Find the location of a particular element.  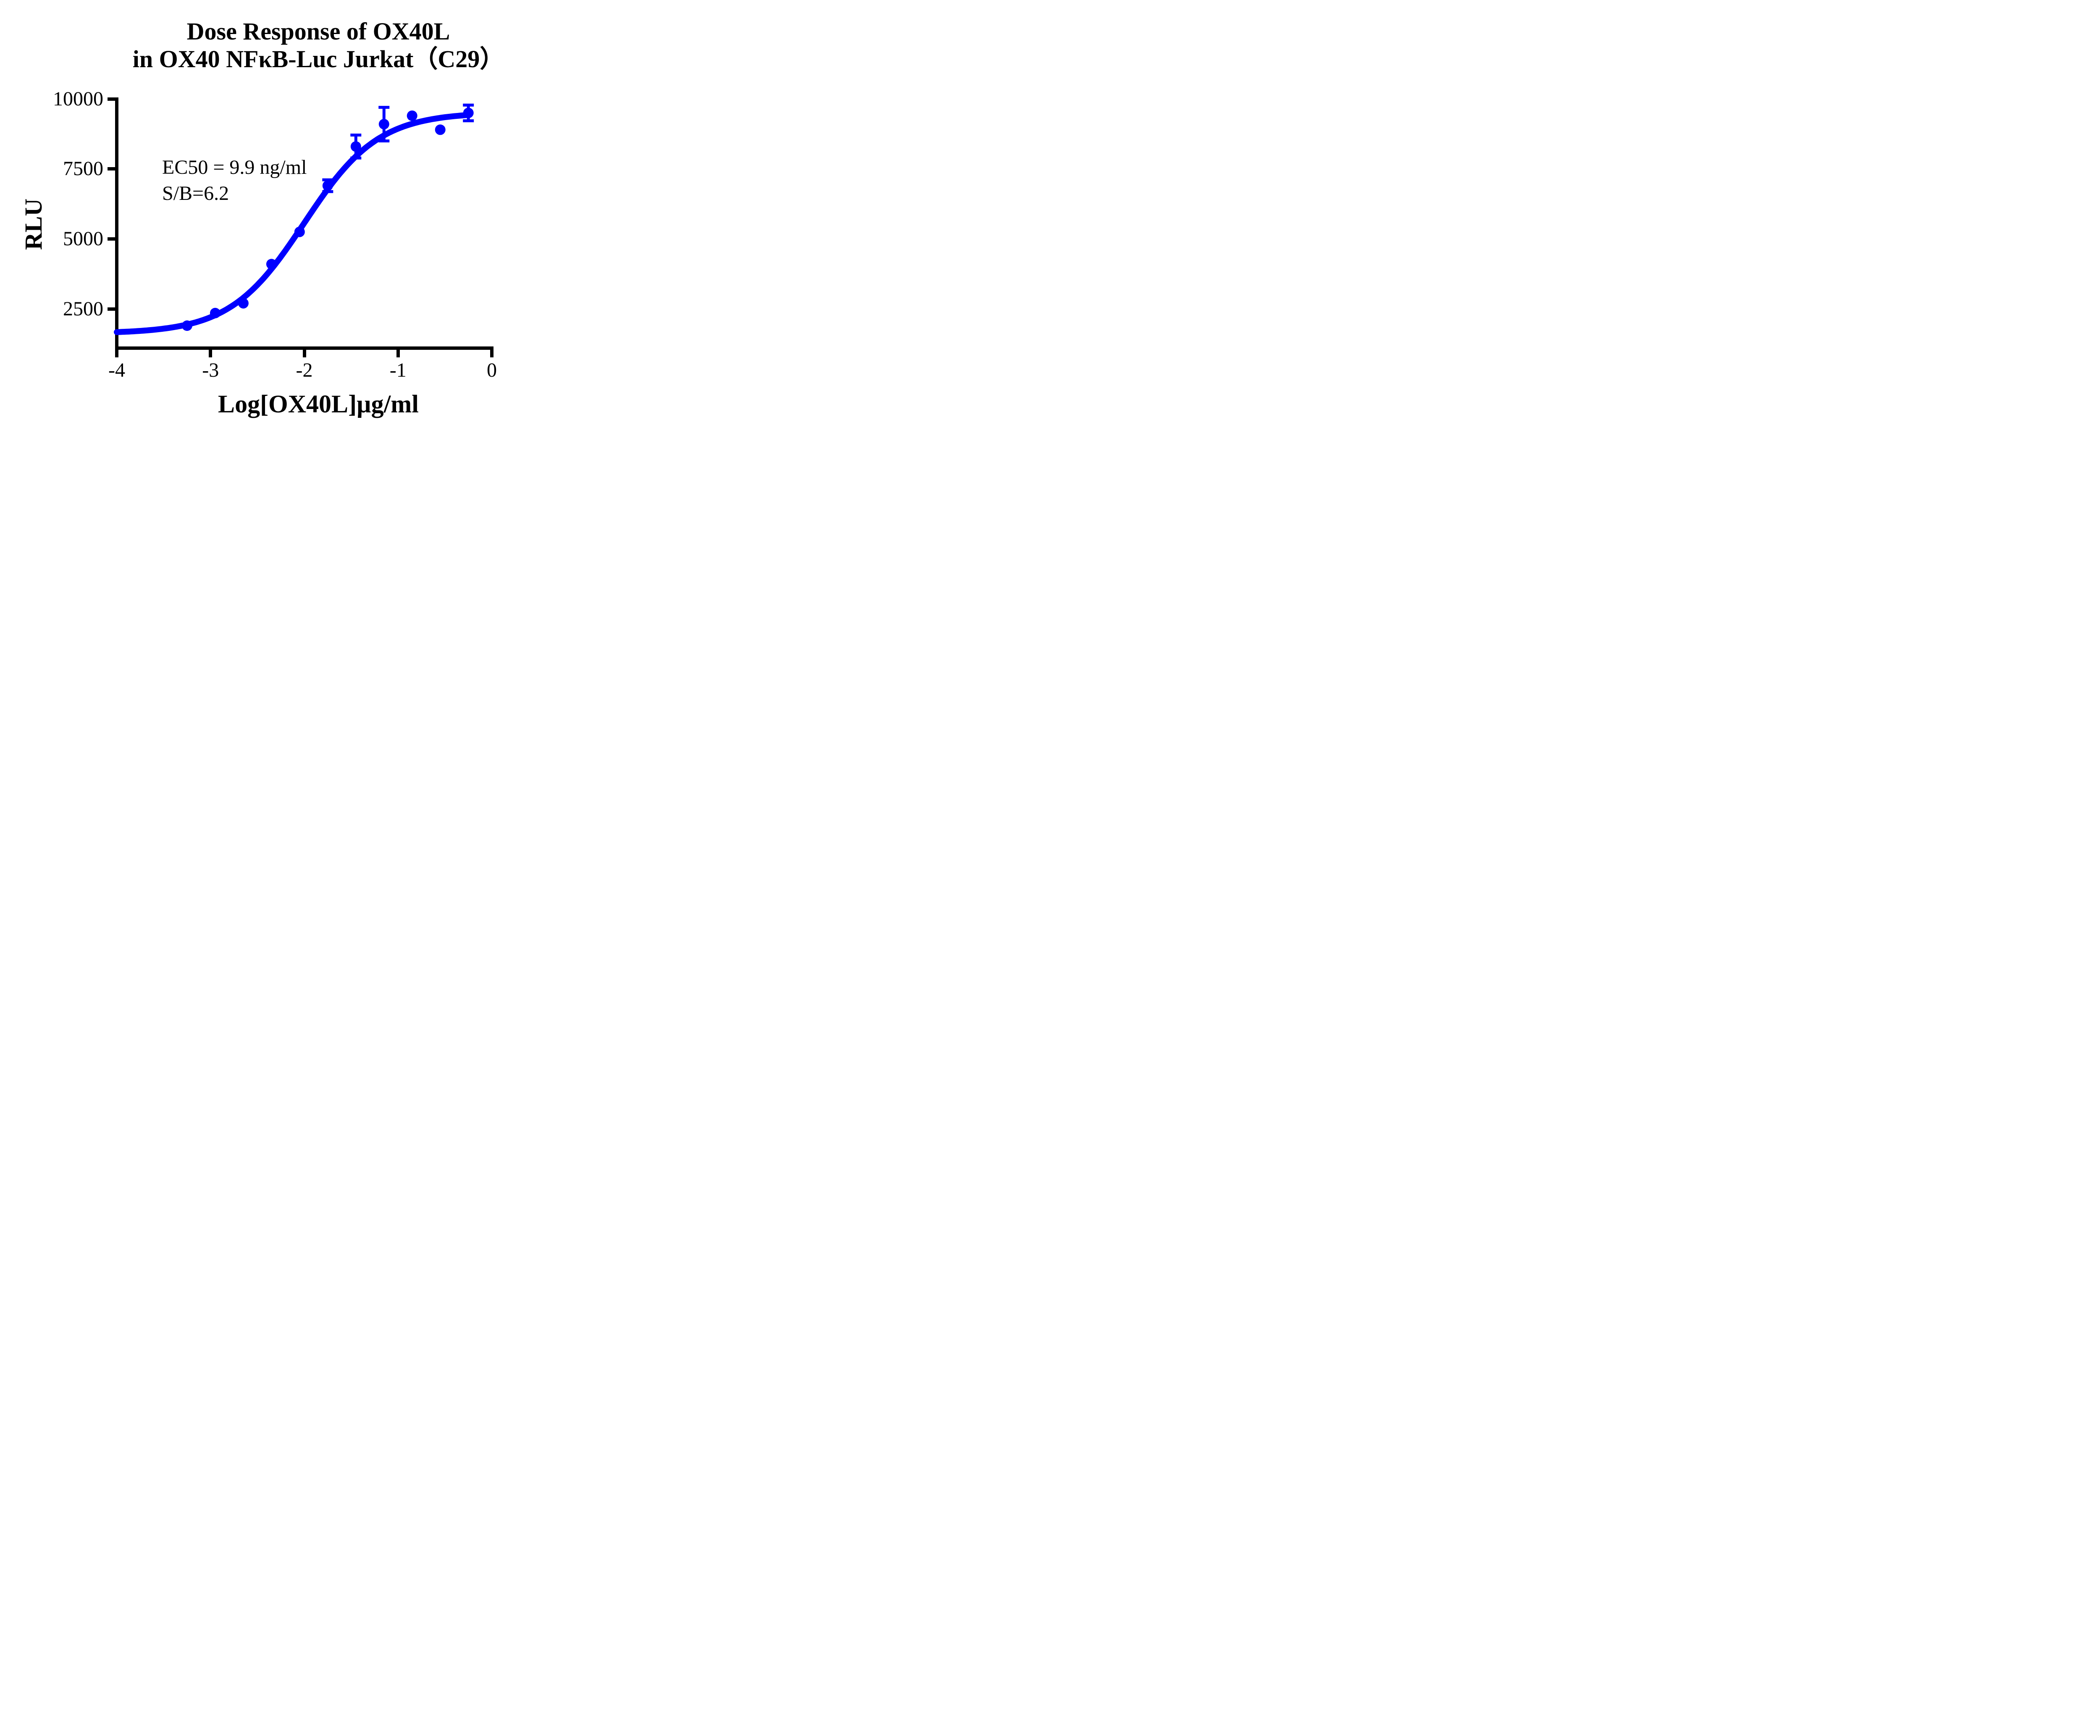

x-axis-title: Log[OX40L]µg/ml is located at coordinates (318, 404).